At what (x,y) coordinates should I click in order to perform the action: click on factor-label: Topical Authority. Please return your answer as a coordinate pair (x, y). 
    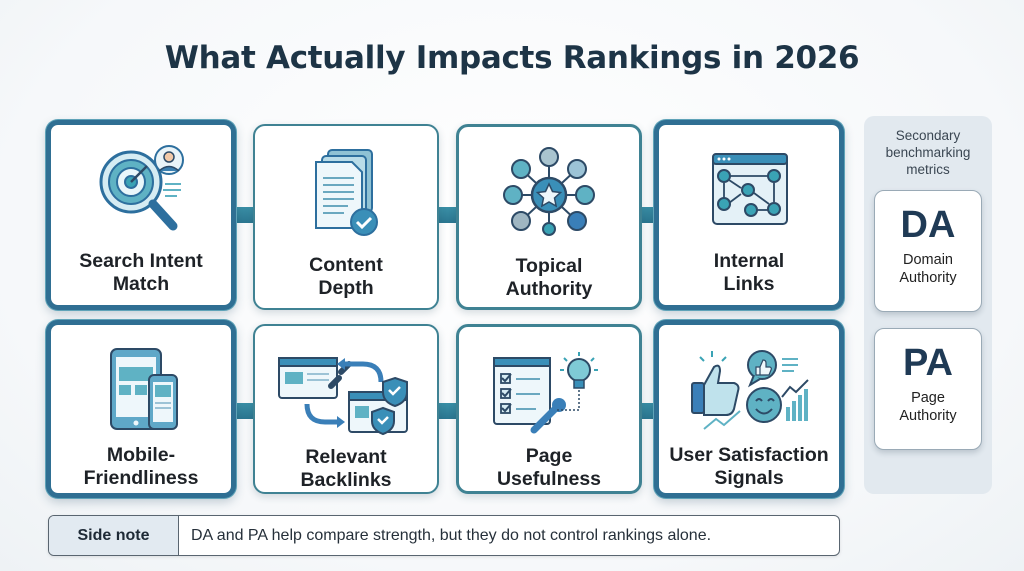
    Looking at the image, I should click on (549, 278).